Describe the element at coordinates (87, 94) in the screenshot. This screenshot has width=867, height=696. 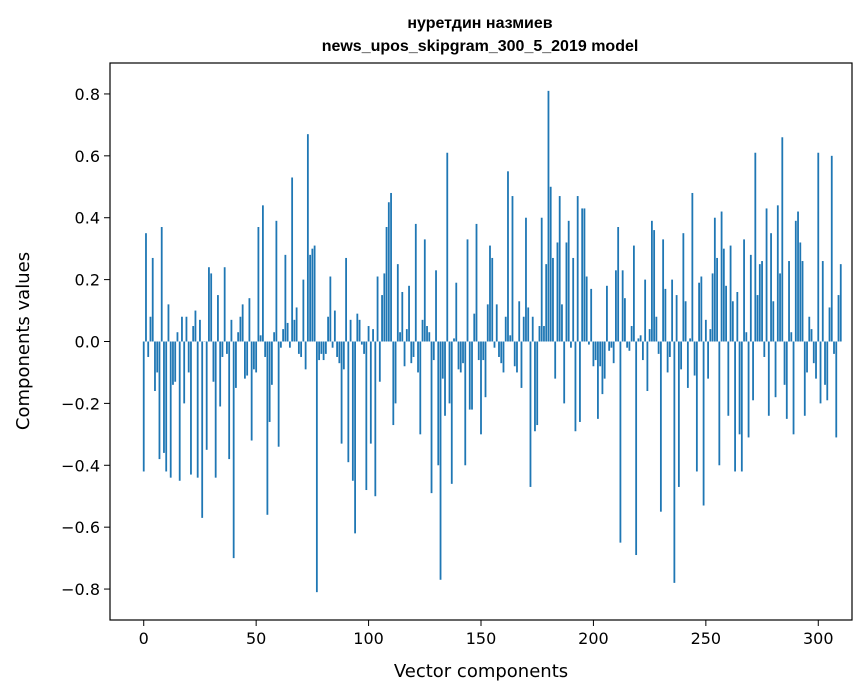
I see `y-tick-label: 0.8` at that location.